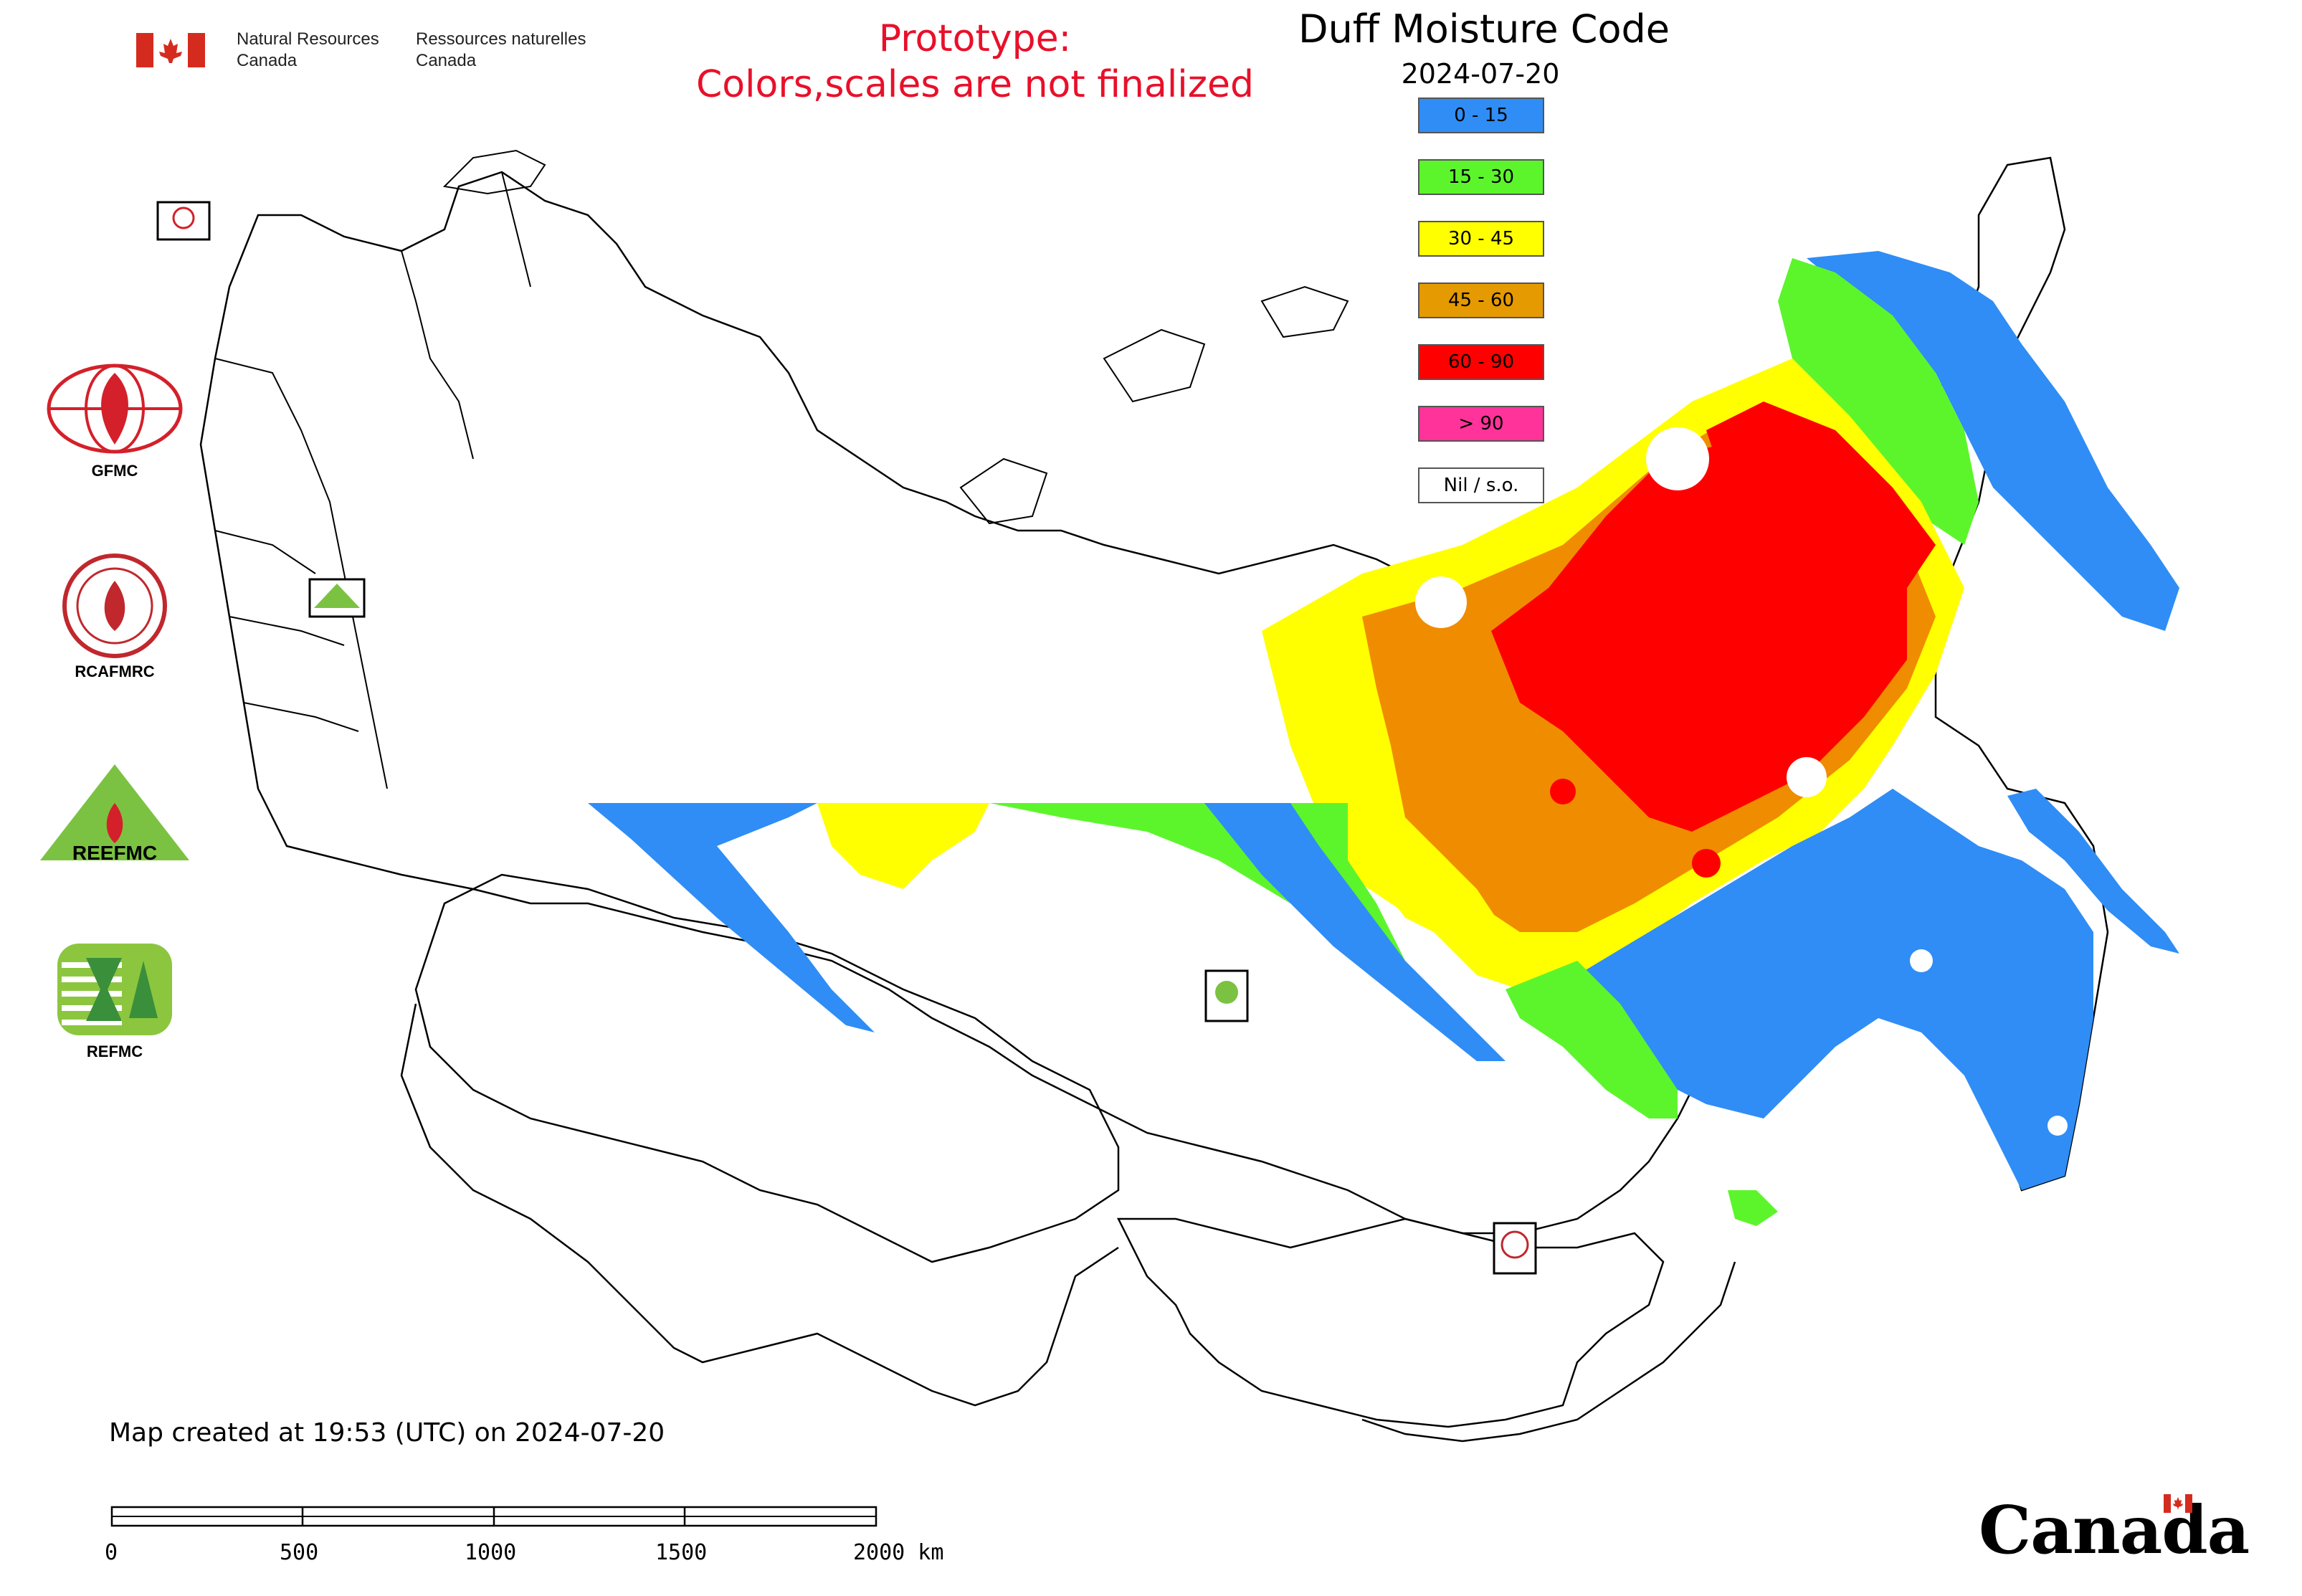 Image resolution: width=2302 pixels, height=1596 pixels. What do you see at coordinates (1699, 638) in the screenshot?
I see `dmc-region-red` at bounding box center [1699, 638].